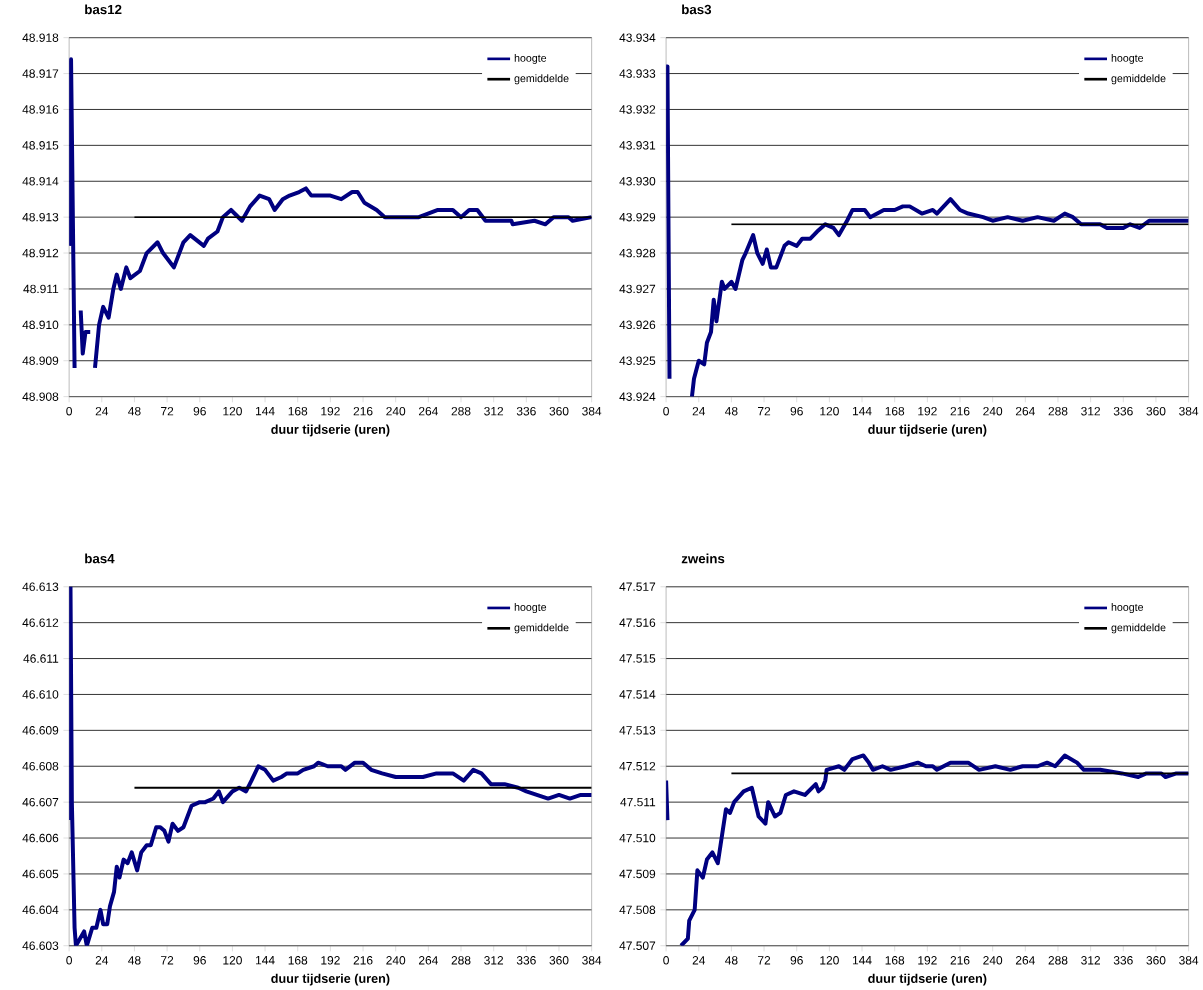  What do you see at coordinates (41, 658) in the screenshot?
I see `y-tick-label: 46.611` at bounding box center [41, 658].